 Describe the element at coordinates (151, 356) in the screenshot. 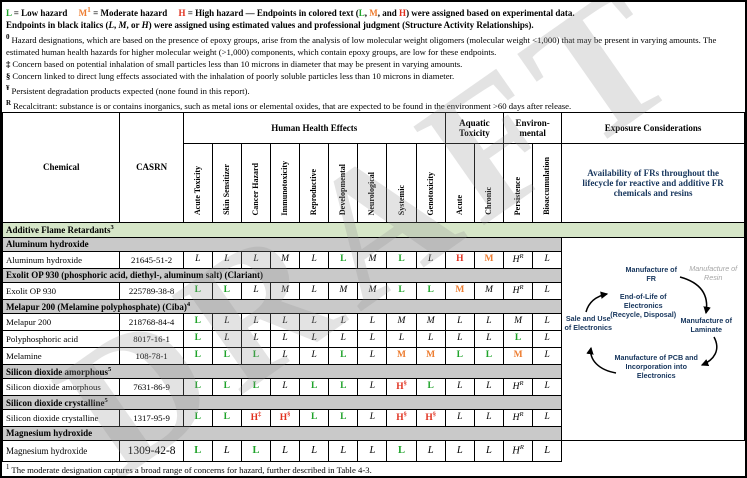

I see `casrn-cell: 108-78-1` at that location.